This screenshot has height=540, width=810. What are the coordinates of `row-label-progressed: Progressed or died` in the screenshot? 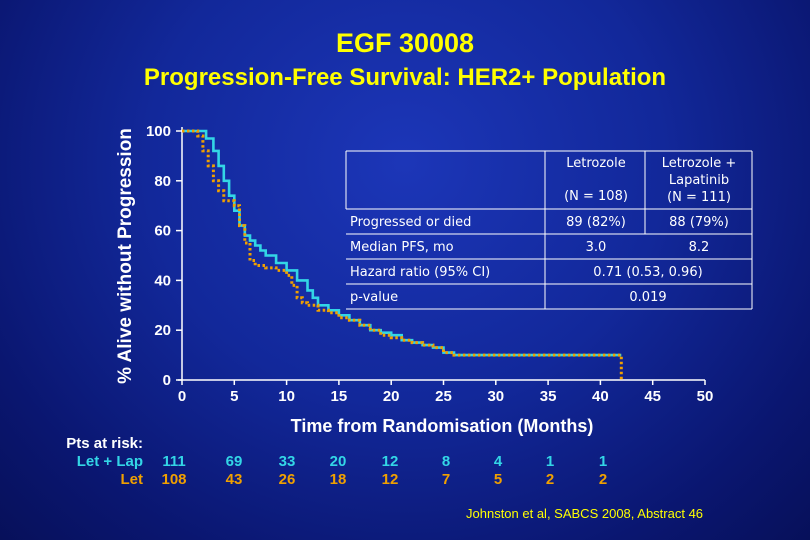 It's located at (410, 222).